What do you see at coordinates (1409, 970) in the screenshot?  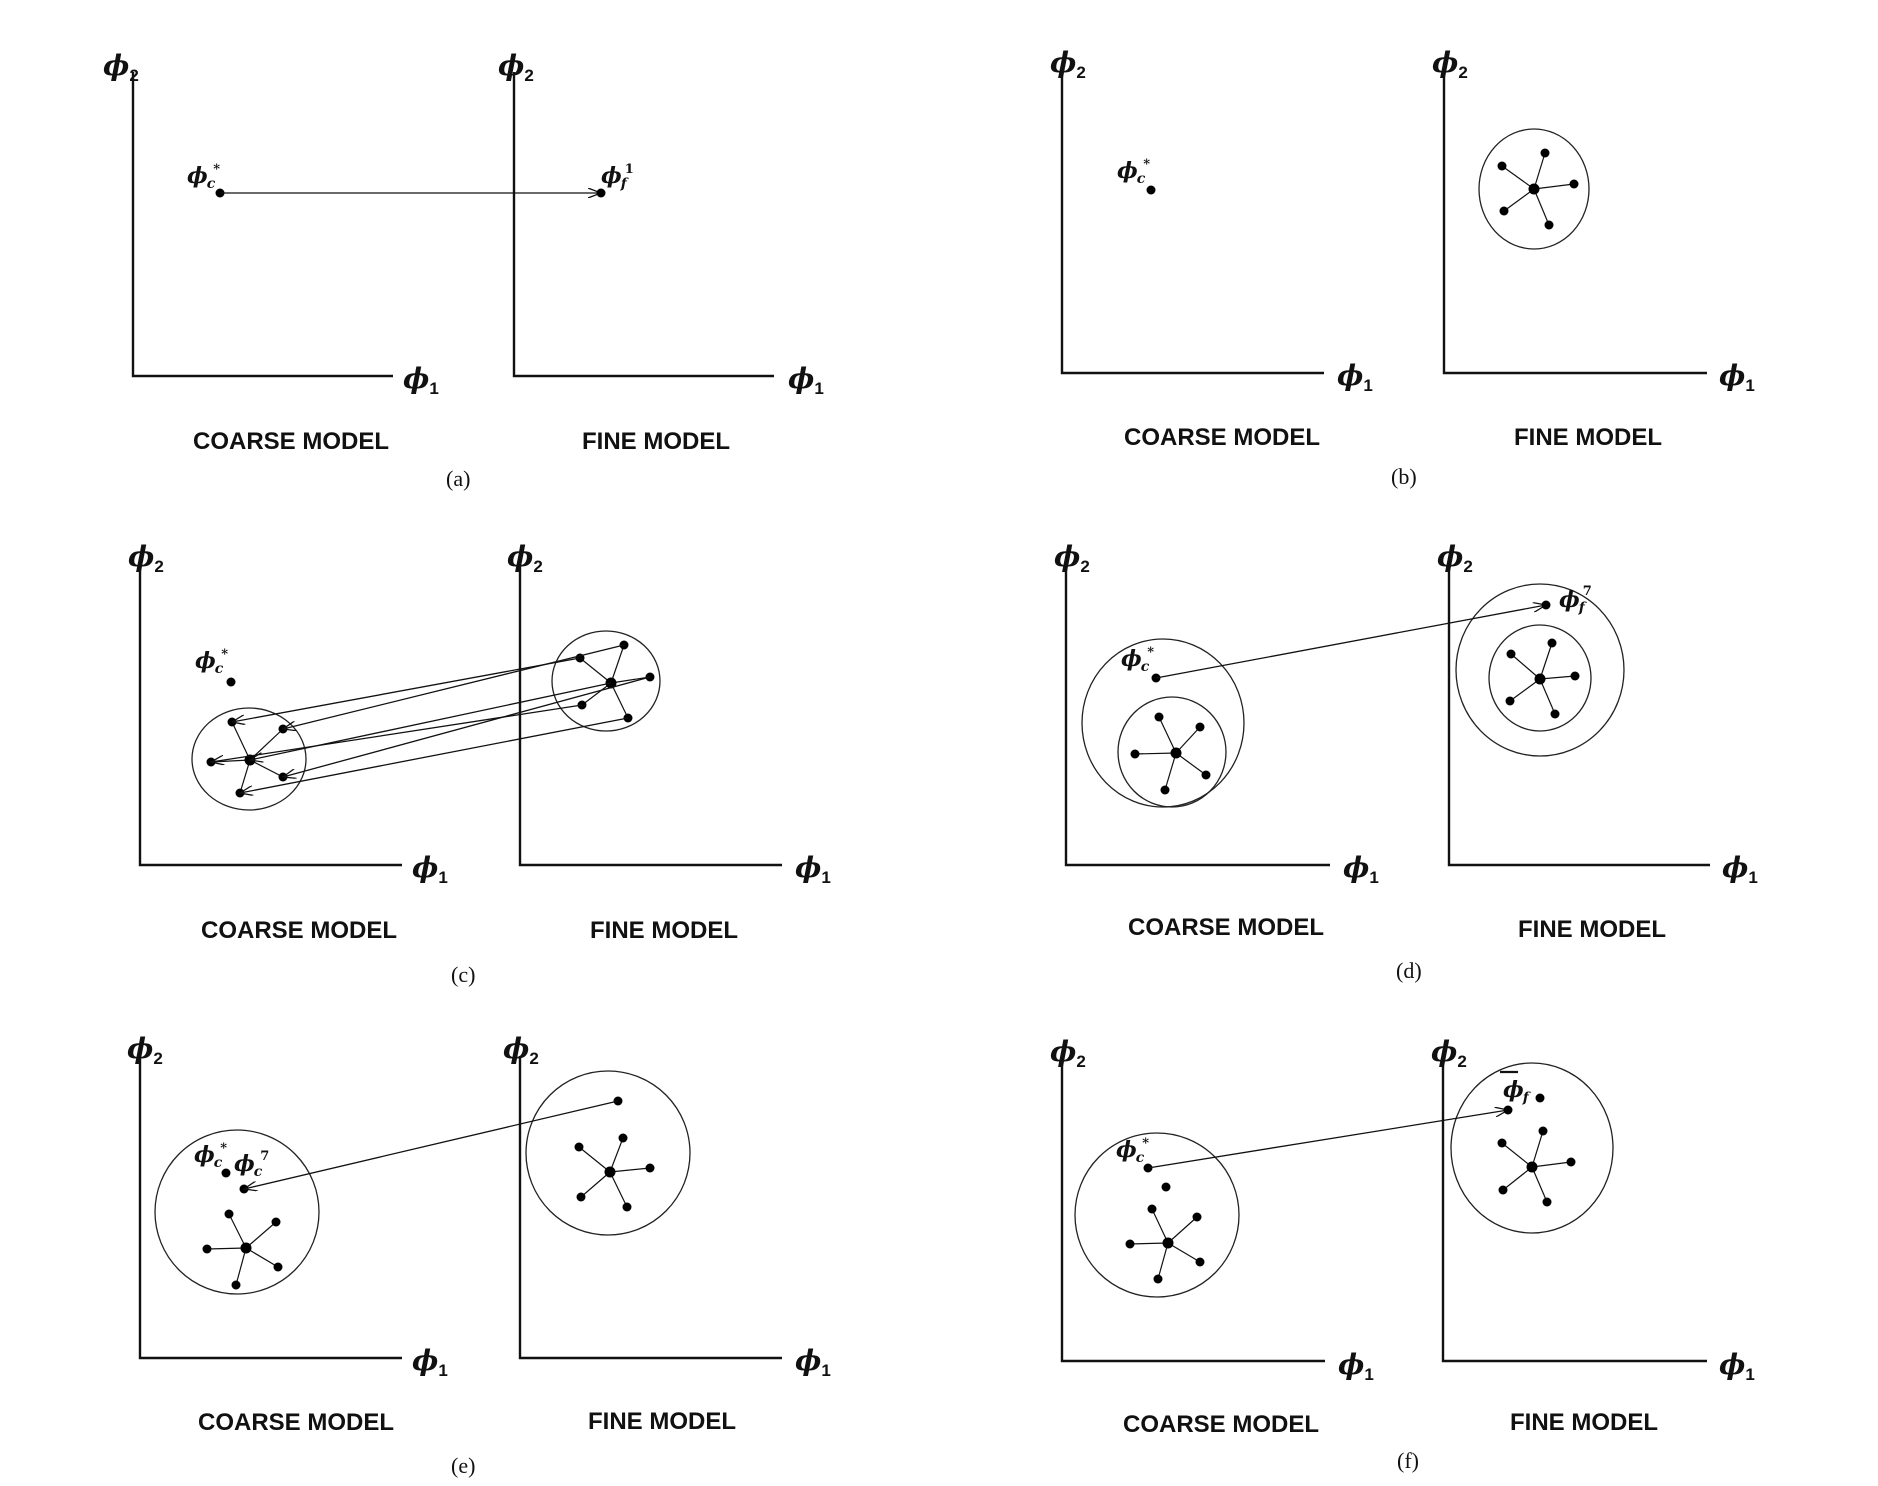 I see `caption-d: (d)` at bounding box center [1409, 970].